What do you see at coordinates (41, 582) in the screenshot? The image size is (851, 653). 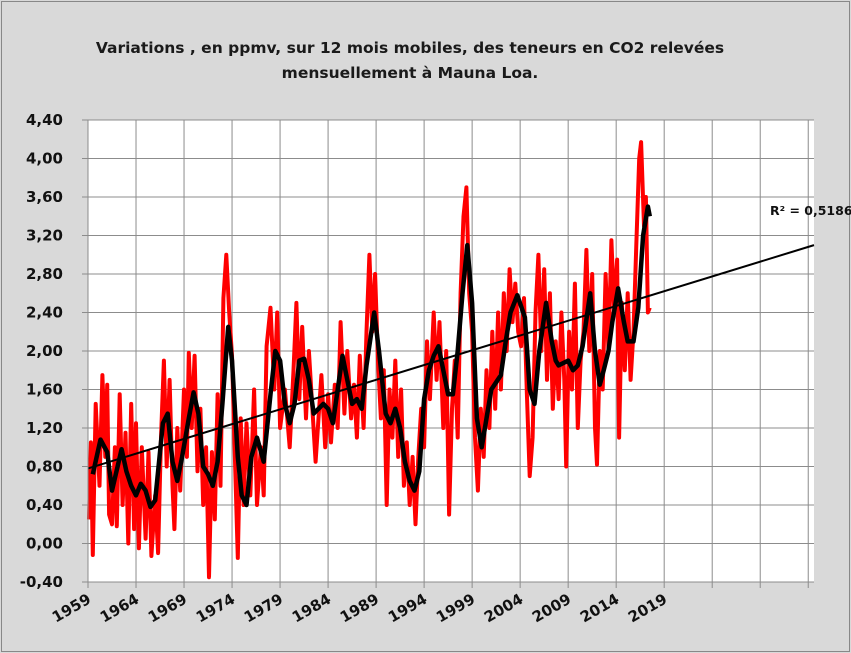 I see `y-tick-label: -0,40` at bounding box center [41, 582].